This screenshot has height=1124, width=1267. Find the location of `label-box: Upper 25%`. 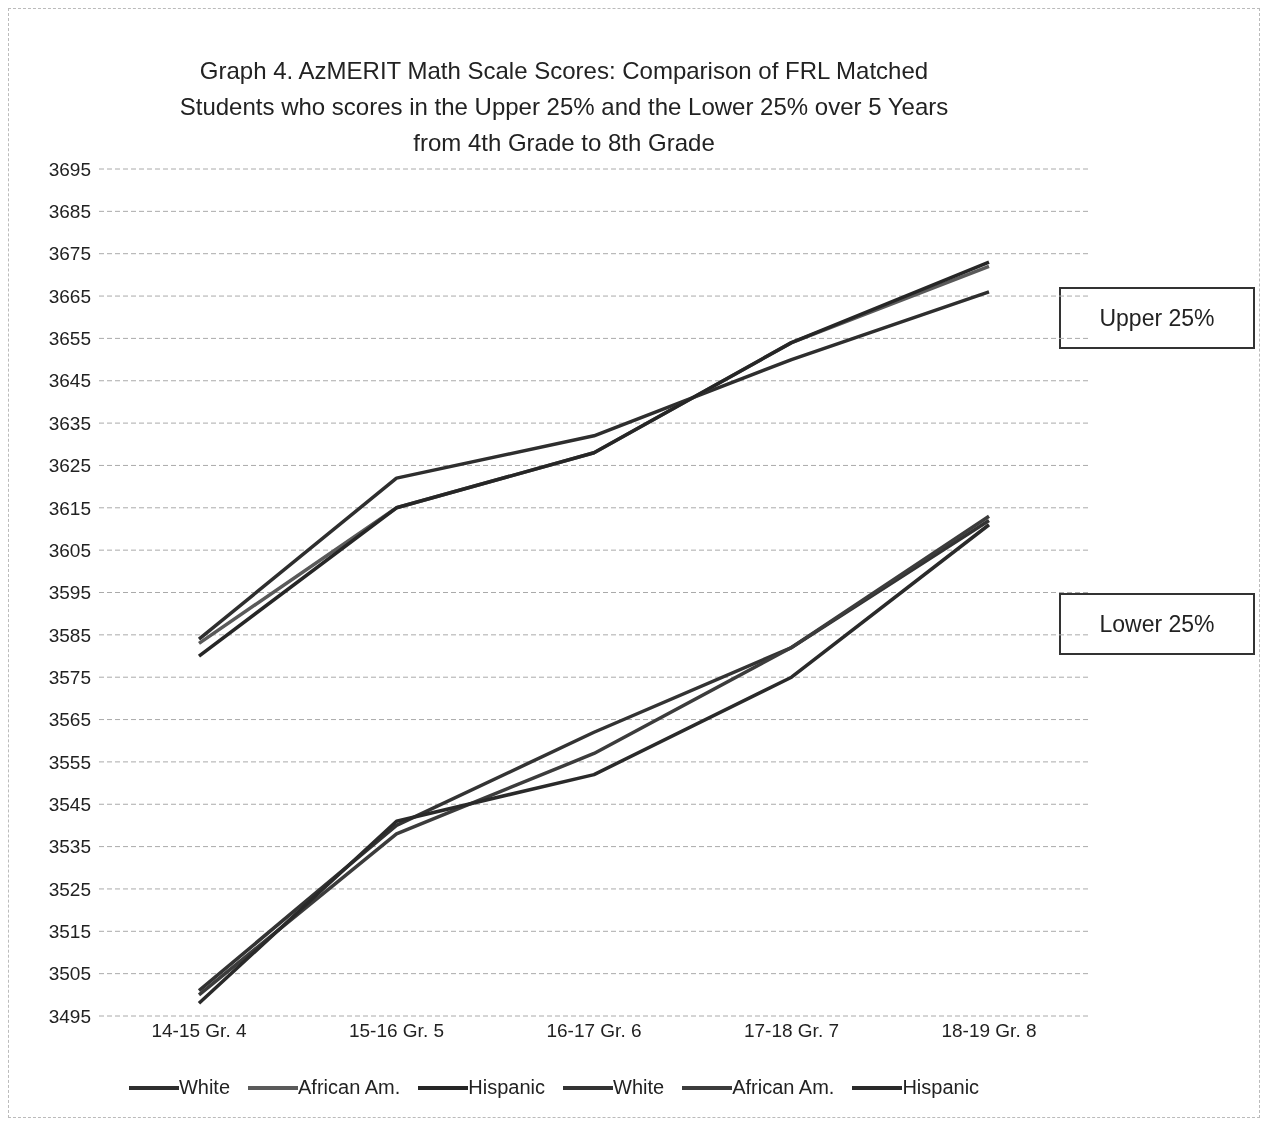

label-box: Upper 25% is located at coordinates (1157, 318).